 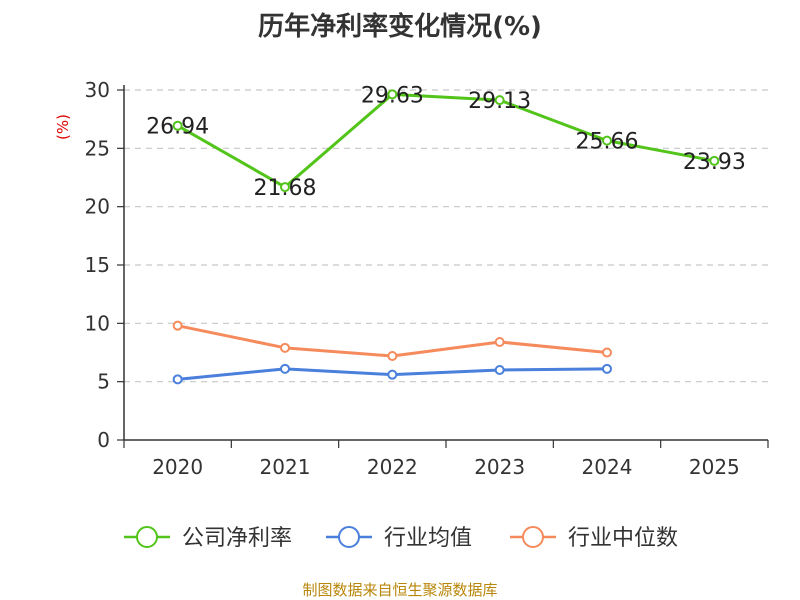 What do you see at coordinates (400, 590) in the screenshot?
I see `data-source-note: 制图数据来自恒生聚源数据库` at bounding box center [400, 590].